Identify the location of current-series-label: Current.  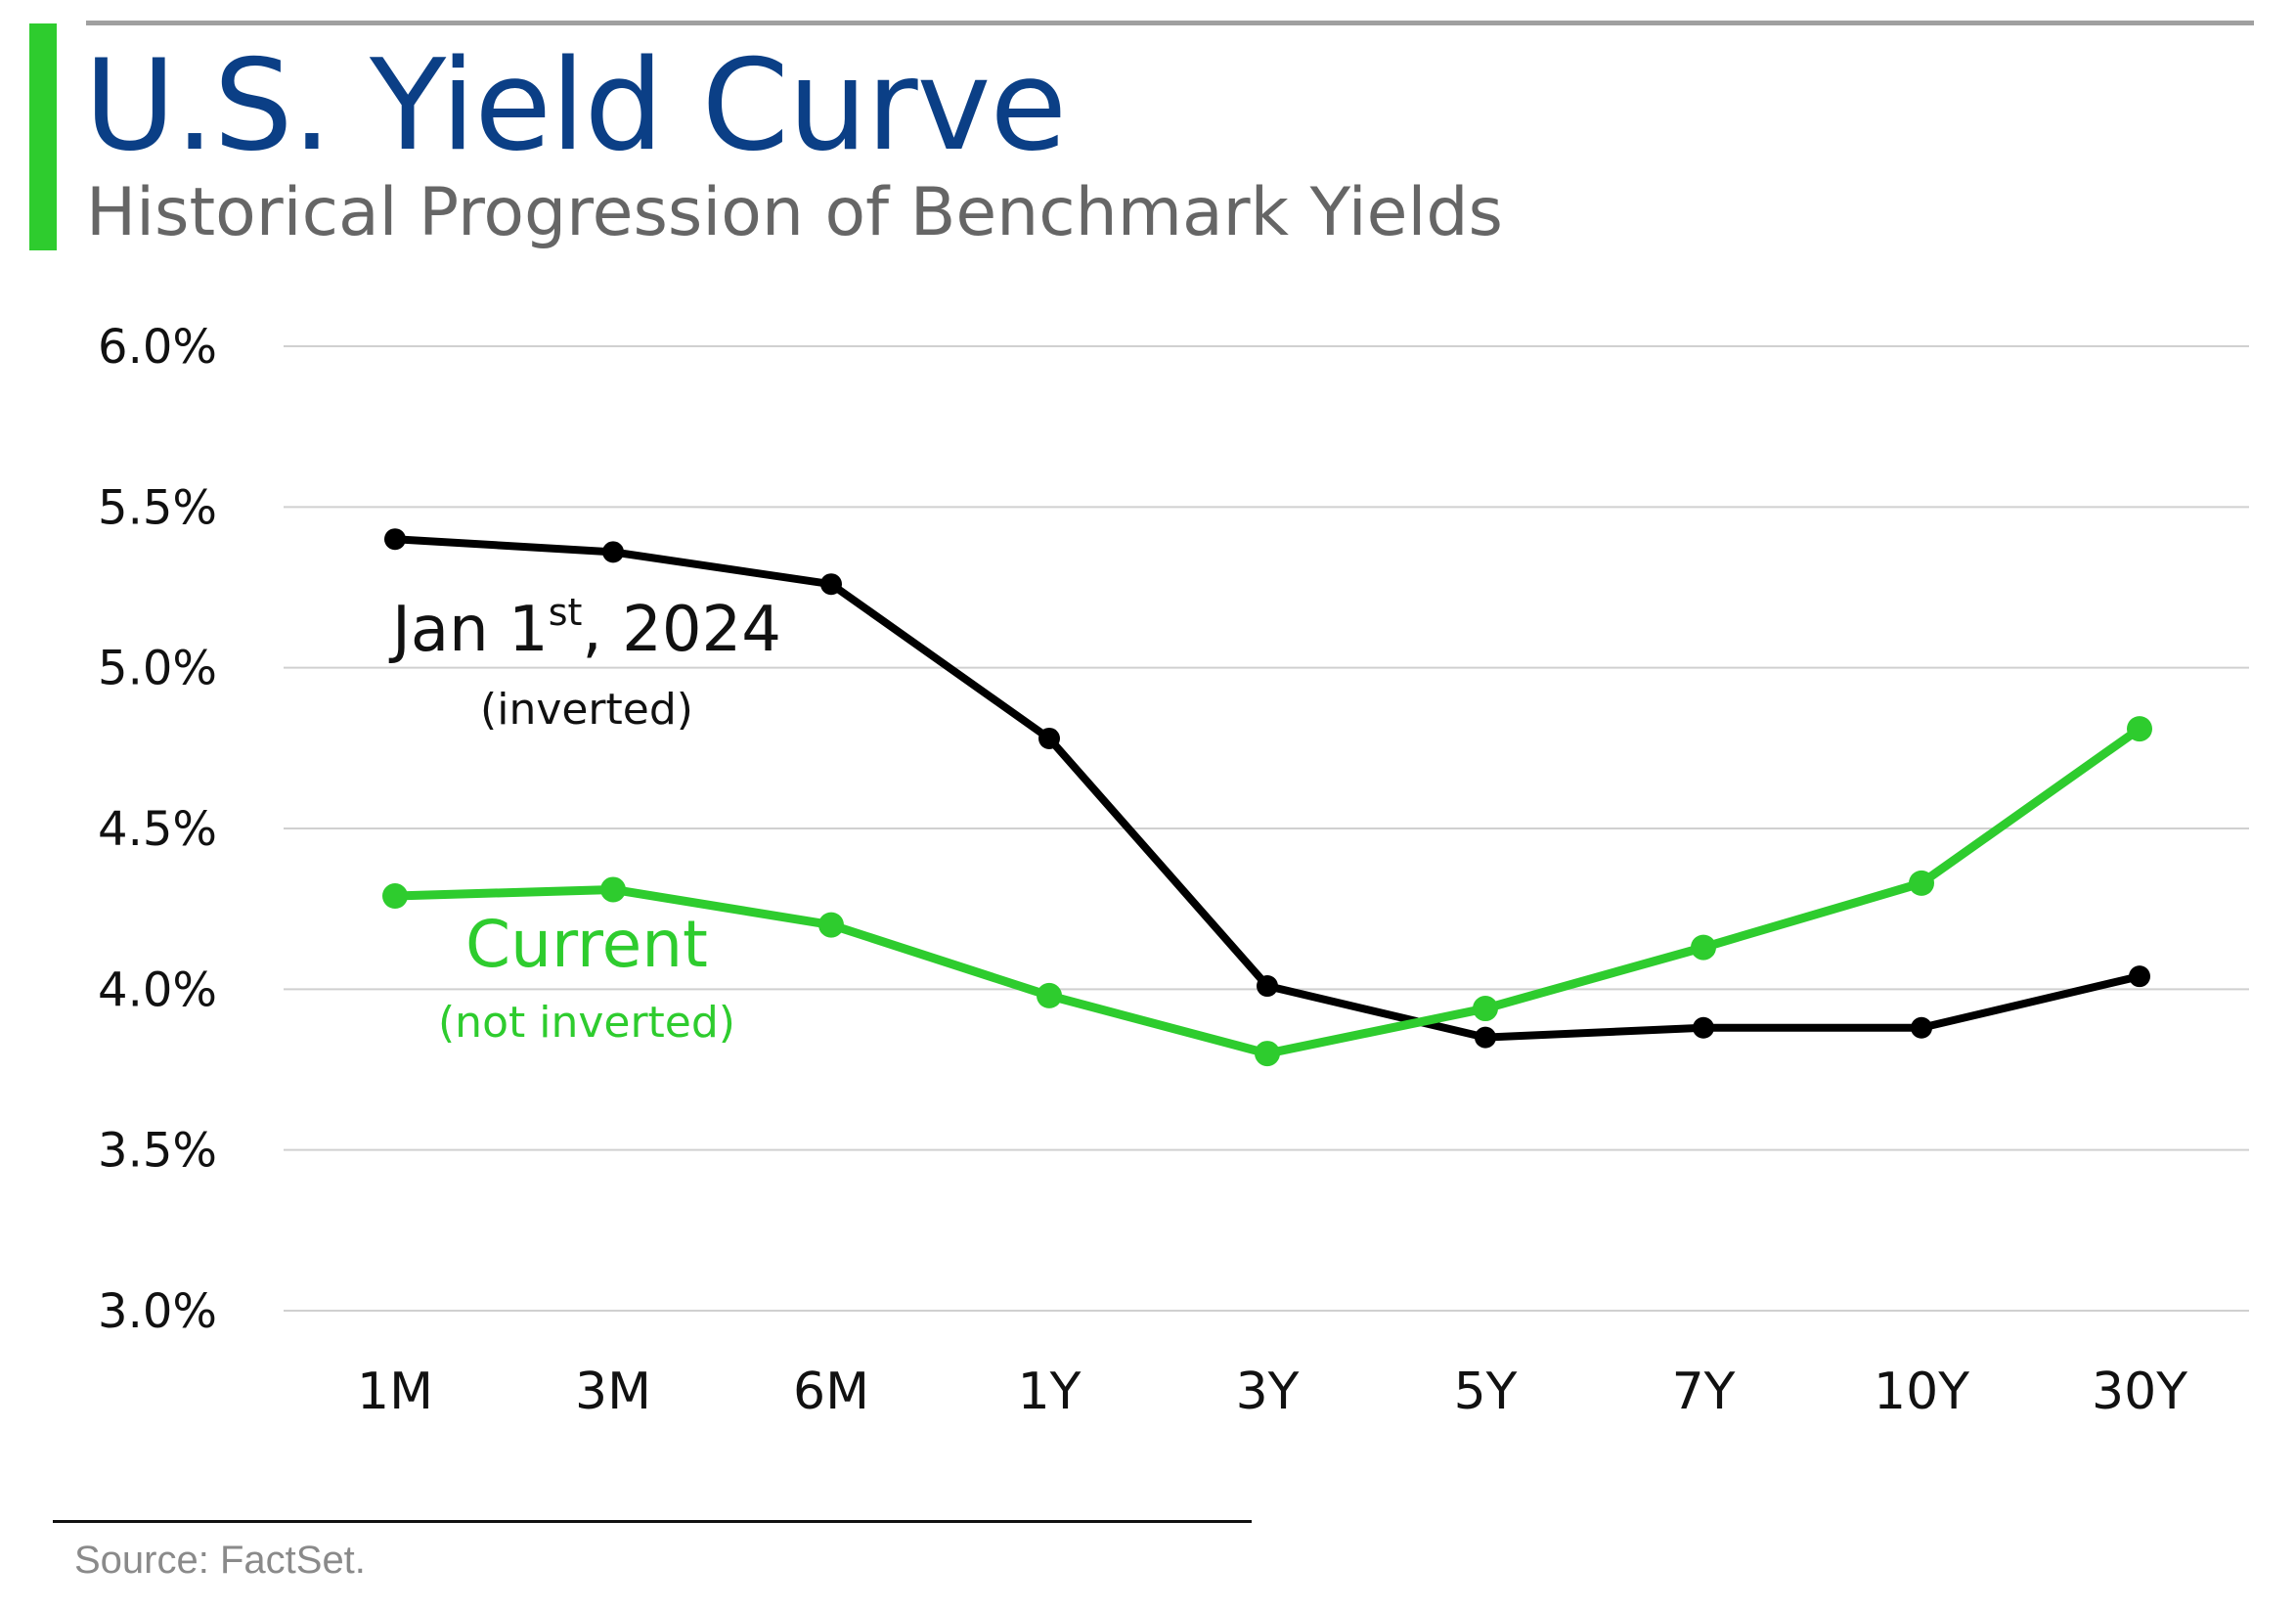
(586, 944).